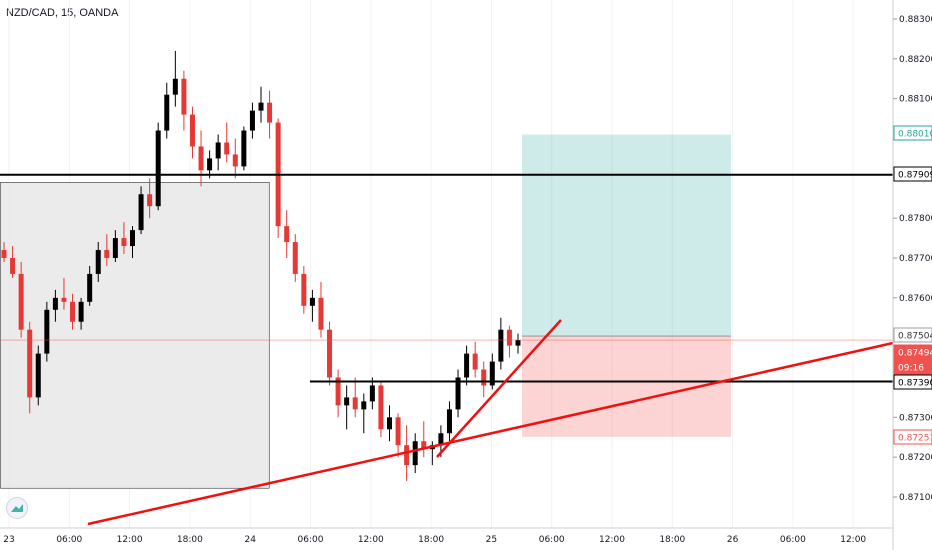  I want to click on price-badge-label: 0.87251, so click(915, 439).